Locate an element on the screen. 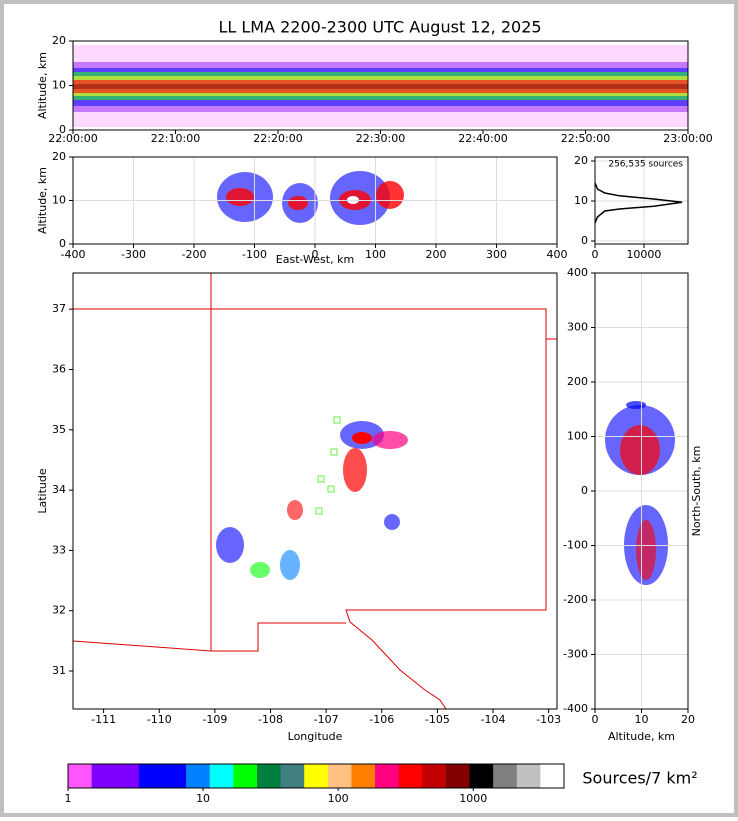  x-tick-label: -111 is located at coordinates (103, 719).